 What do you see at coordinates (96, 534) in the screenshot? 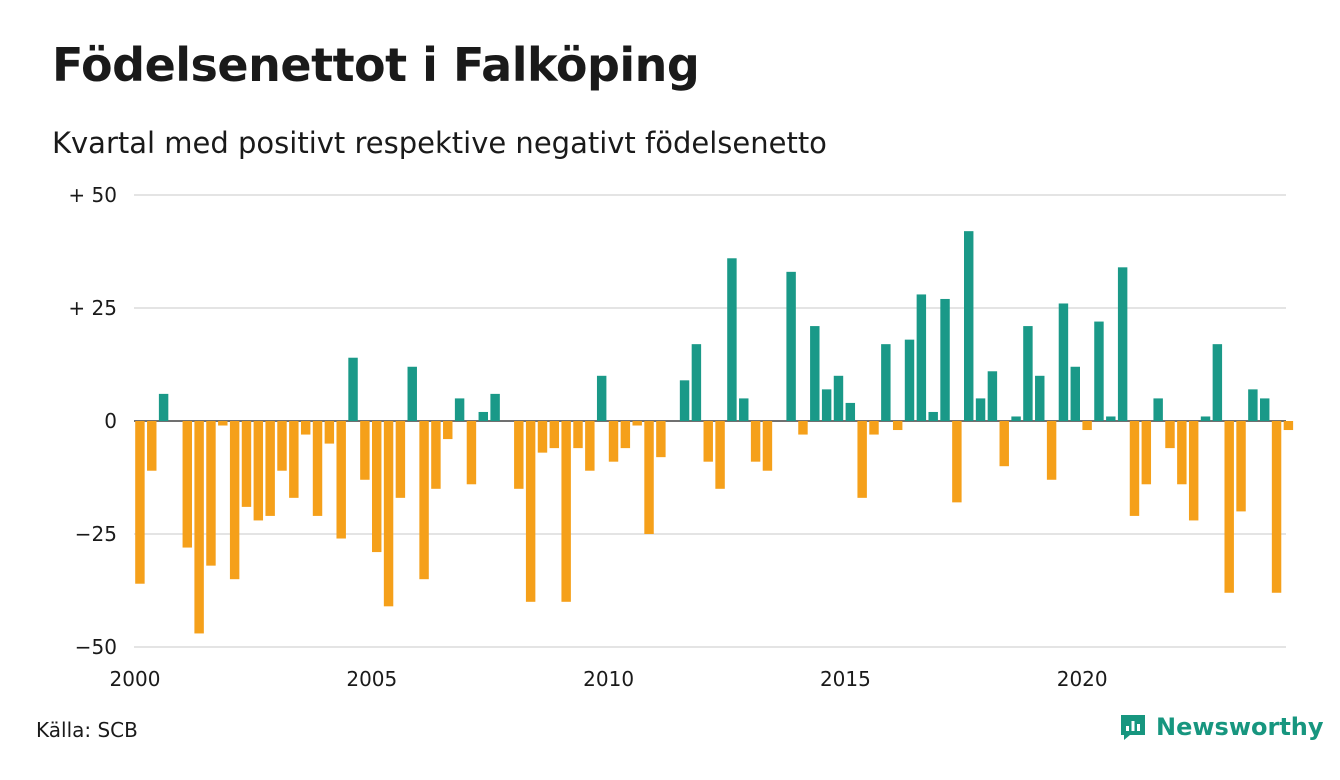
I see `y-tick-label: −25` at bounding box center [96, 534].